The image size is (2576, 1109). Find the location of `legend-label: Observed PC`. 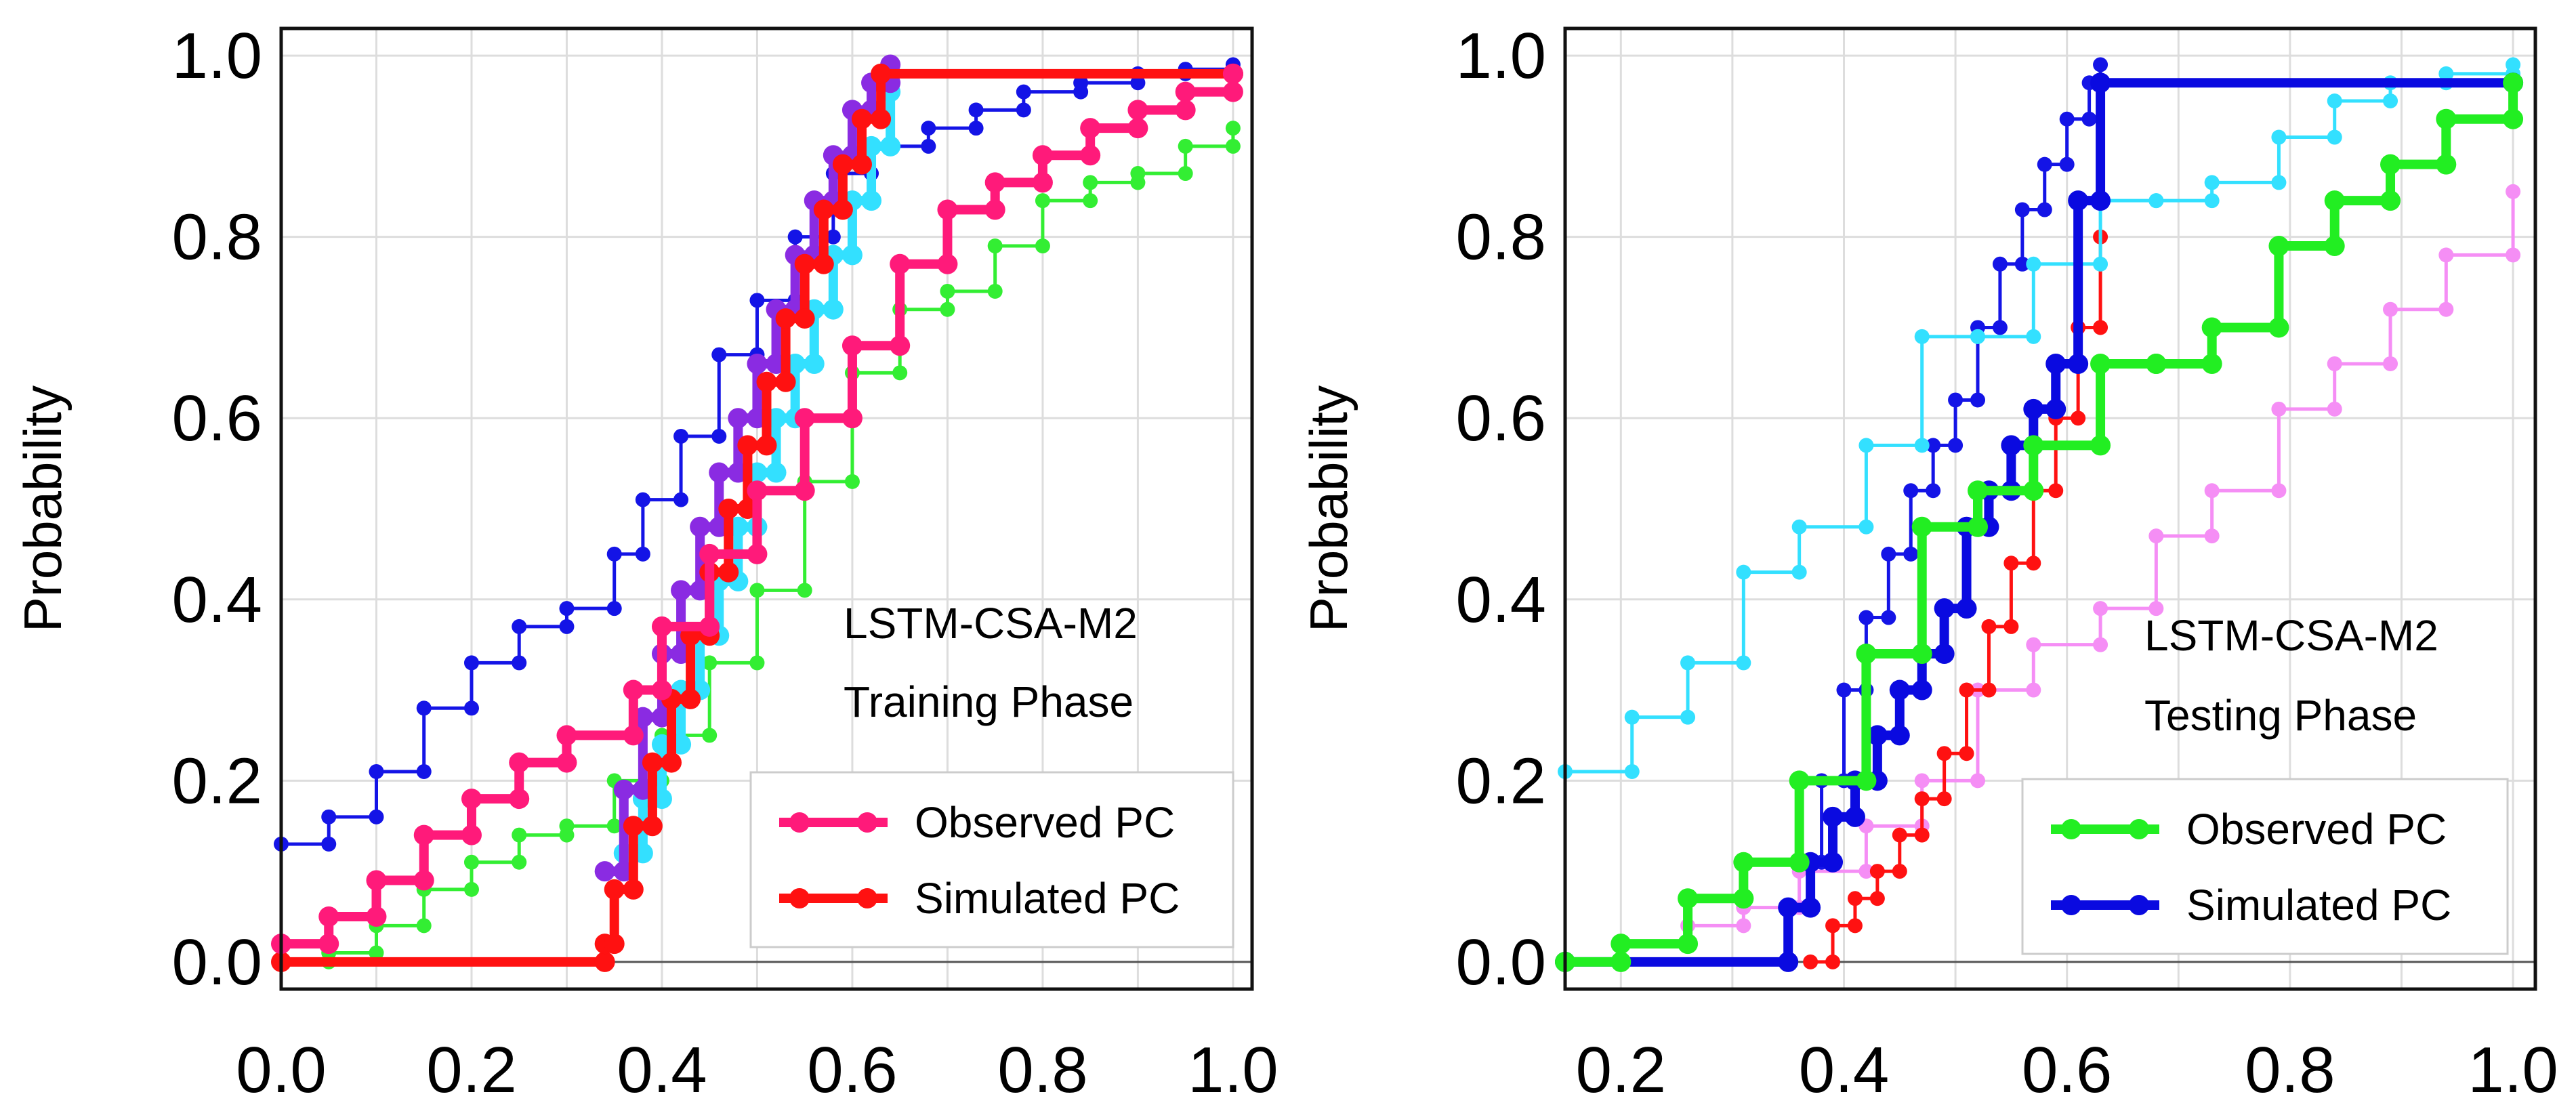

legend-label: Observed PC is located at coordinates (1045, 822).